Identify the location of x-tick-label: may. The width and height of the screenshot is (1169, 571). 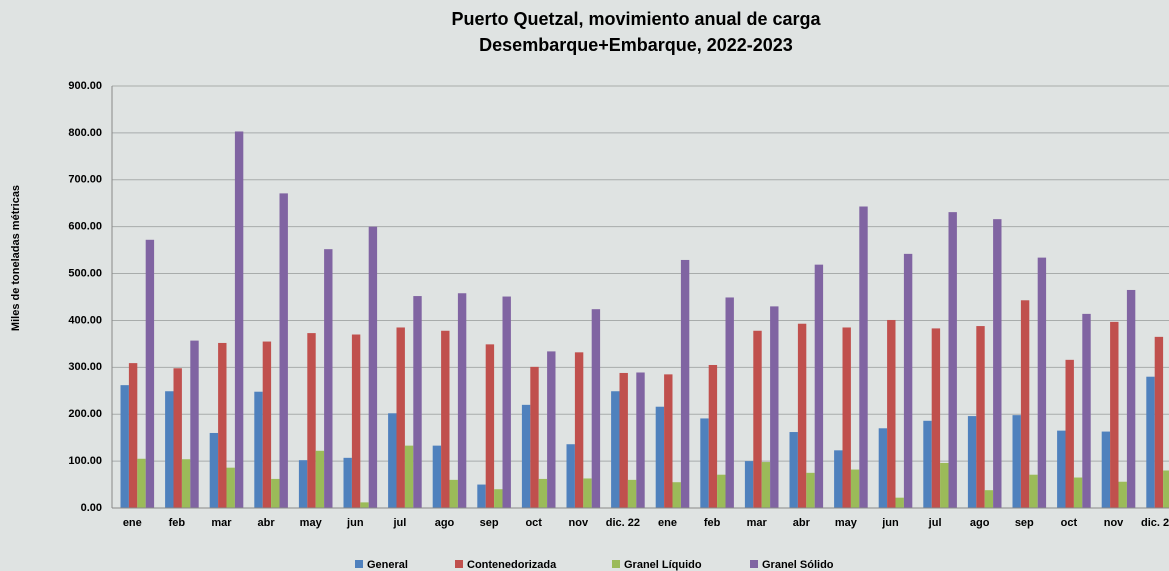
(846, 523).